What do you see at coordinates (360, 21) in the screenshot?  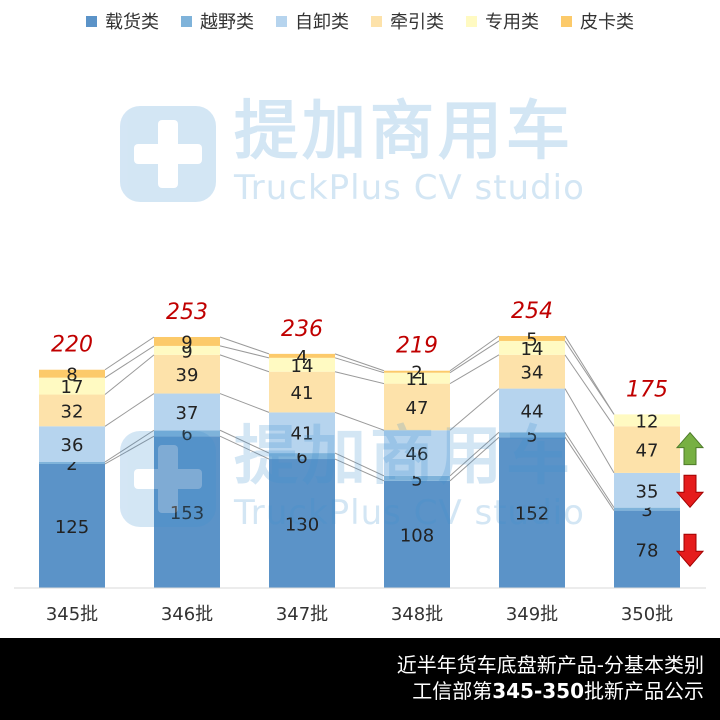 I see `chart-legend: 载货类 越野类 自卸类 牵引类 专用类 皮卡类` at bounding box center [360, 21].